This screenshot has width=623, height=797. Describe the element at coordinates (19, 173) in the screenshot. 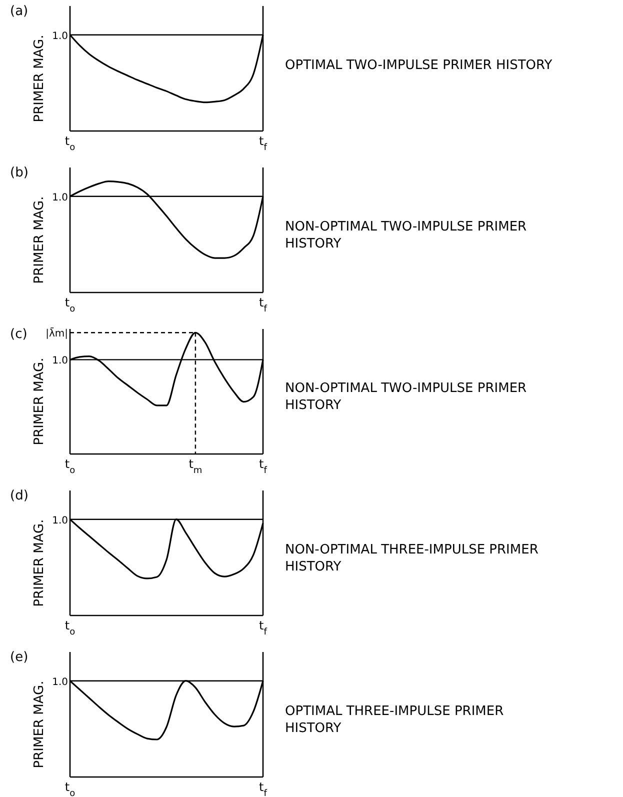

I see `chart-title: (b)` at that location.